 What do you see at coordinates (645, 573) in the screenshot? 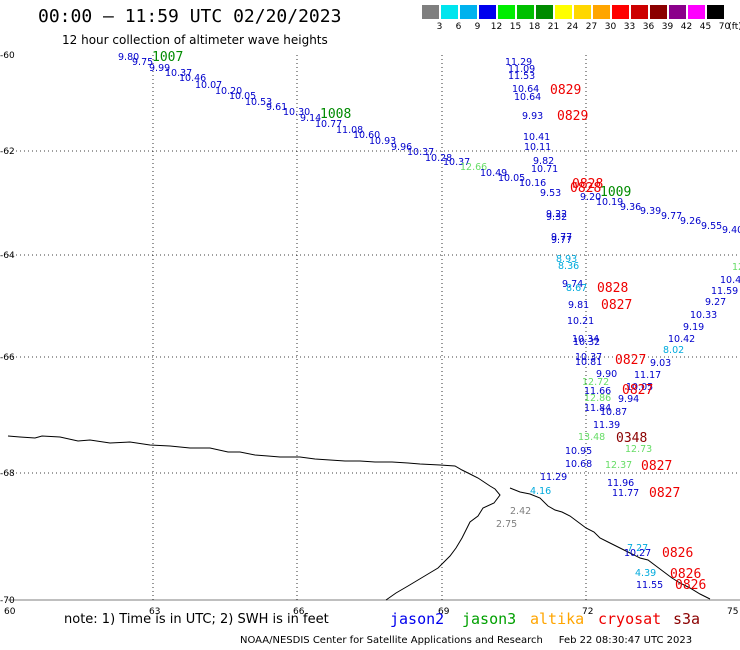
I see `wave-height-value: 4.39` at bounding box center [645, 573].